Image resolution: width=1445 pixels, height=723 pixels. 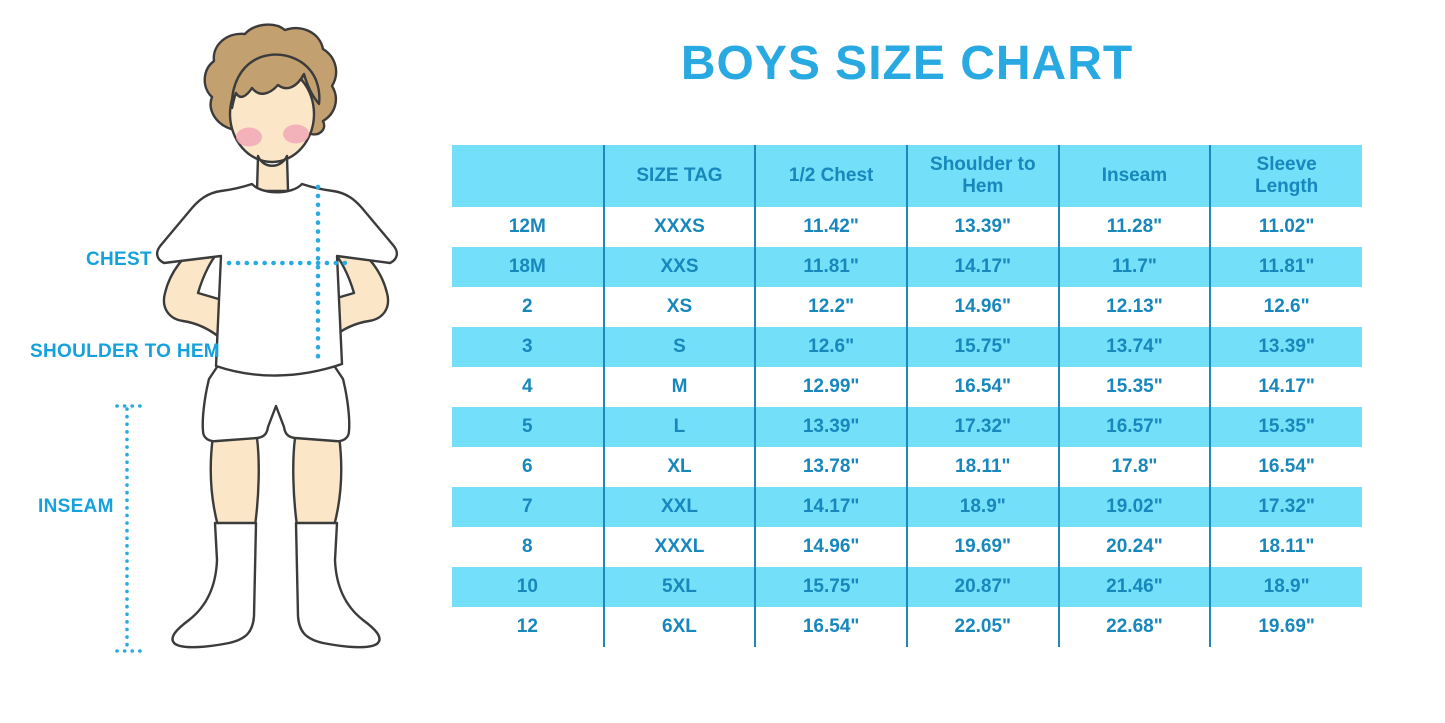 I want to click on size-cell: 12, so click(x=527, y=626).